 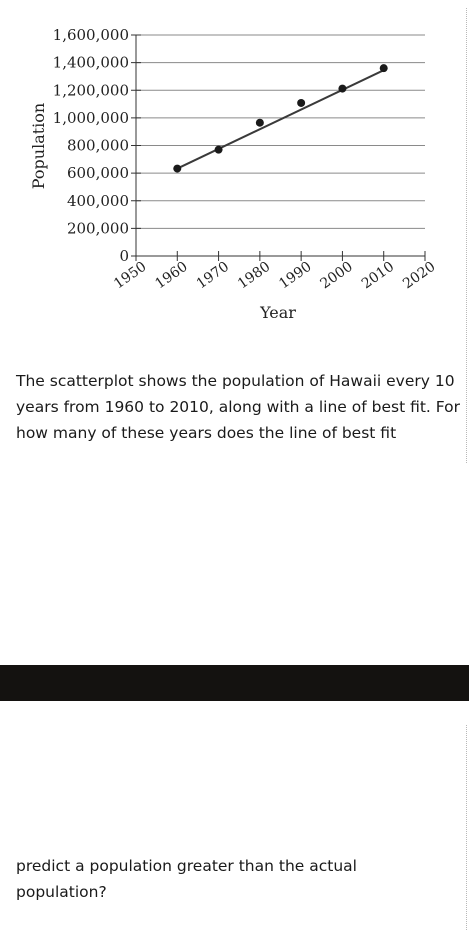 I want to click on x-tick-label: 1950, so click(x=130, y=276).